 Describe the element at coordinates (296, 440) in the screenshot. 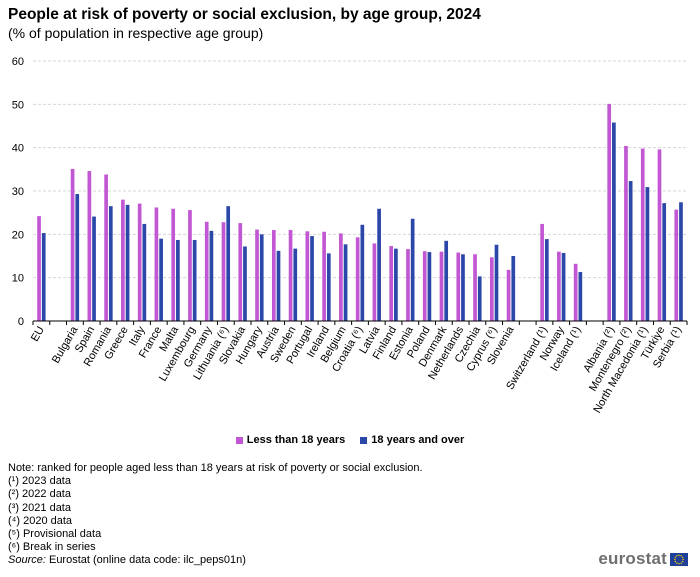

I see `legend-label-under18: Less than 18 years` at that location.